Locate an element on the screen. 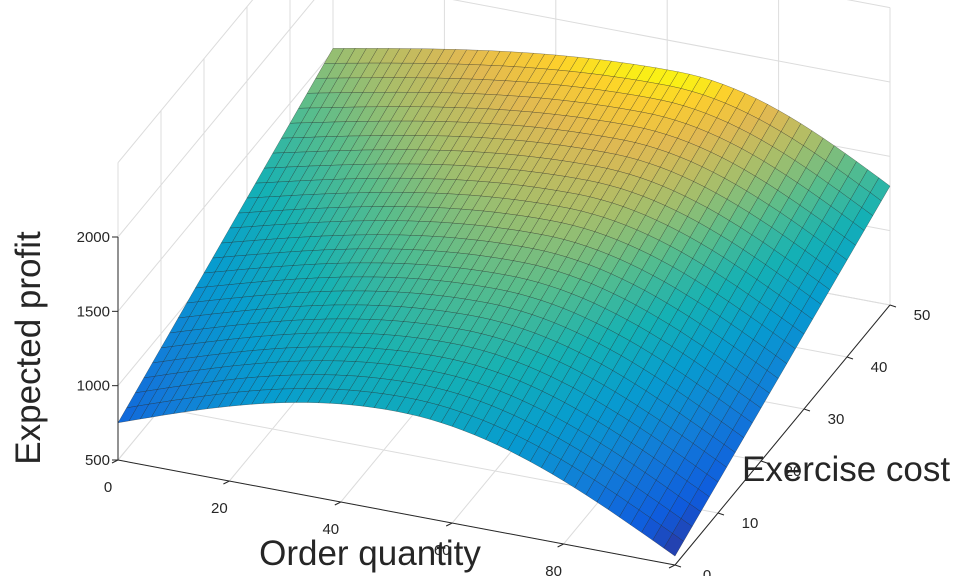 Image resolution: width=973 pixels, height=576 pixels. y-tick-label: 0 is located at coordinates (707, 571).